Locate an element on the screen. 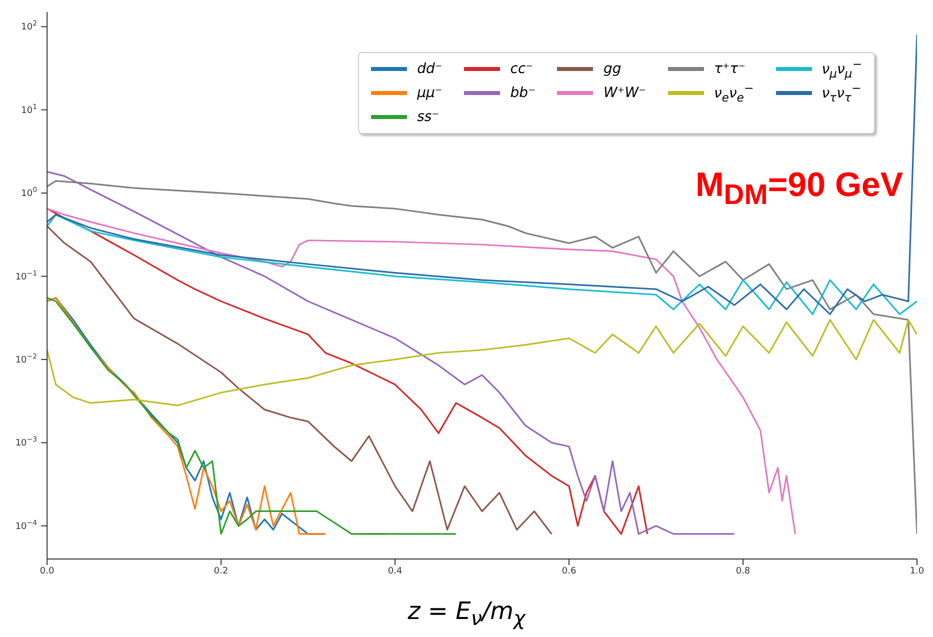 The height and width of the screenshot is (637, 933). legend-label: cc⁻ is located at coordinates (522, 69).